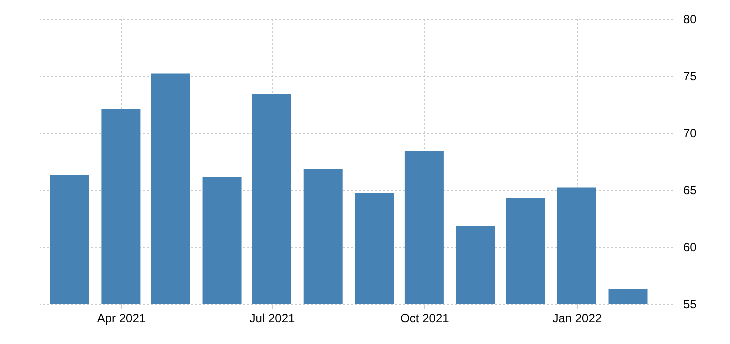  Describe the element at coordinates (691, 77) in the screenshot. I see `y-tick-label: 75` at that location.